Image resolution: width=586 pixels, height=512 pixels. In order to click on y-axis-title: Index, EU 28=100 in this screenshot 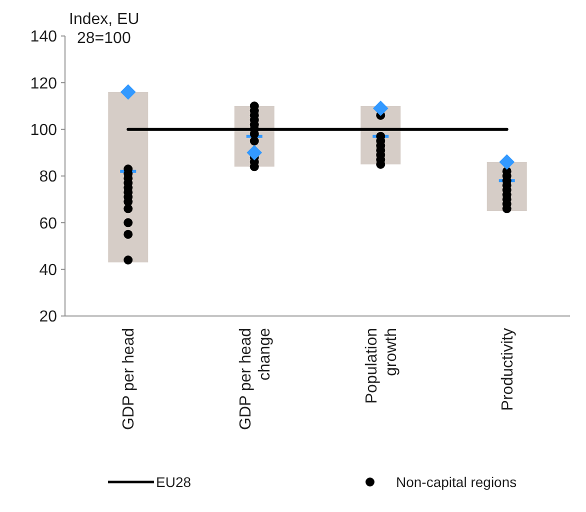, I will do `click(104, 29)`.